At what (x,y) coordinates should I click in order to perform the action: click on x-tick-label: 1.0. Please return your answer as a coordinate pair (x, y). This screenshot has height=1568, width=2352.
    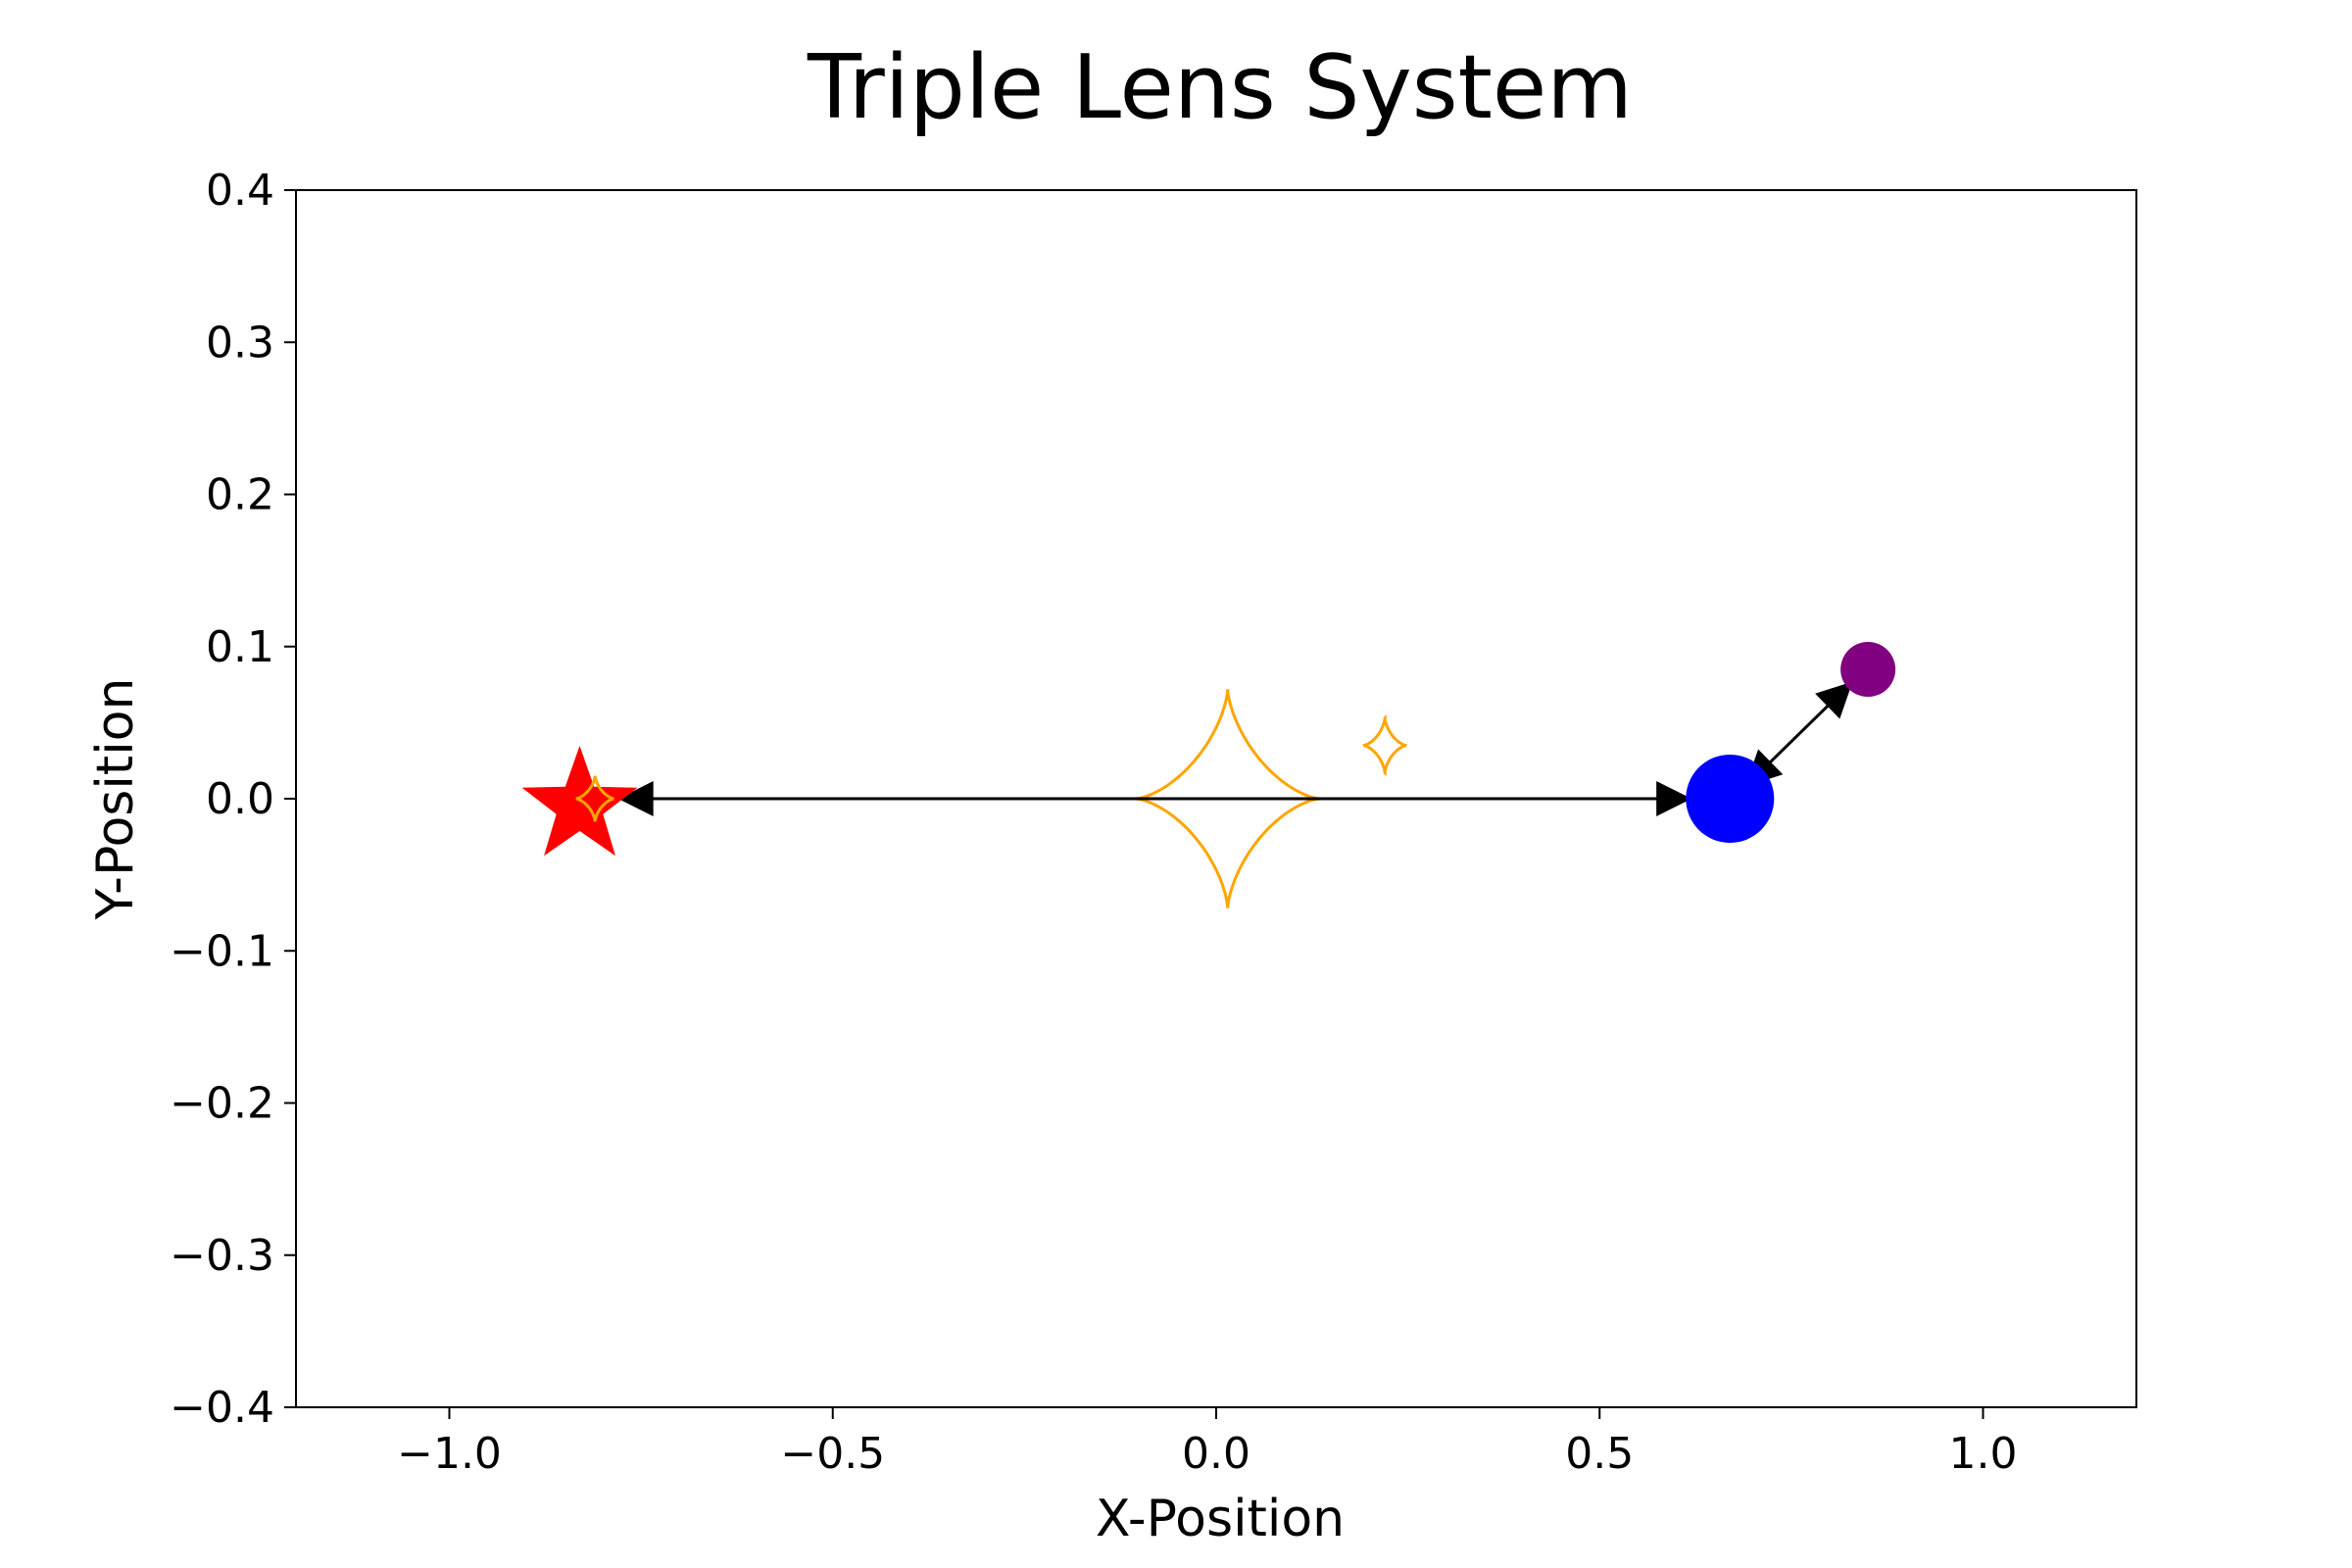
    Looking at the image, I should click on (1983, 1454).